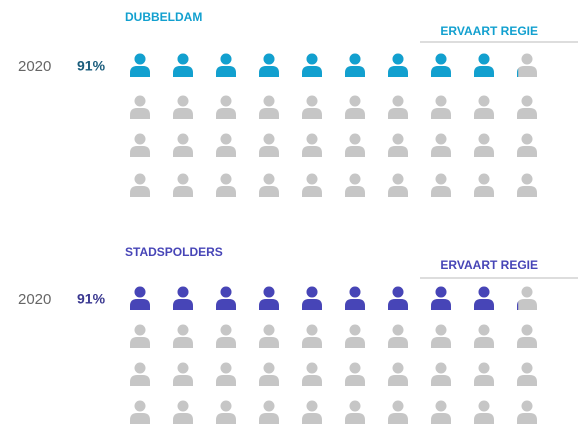 This screenshot has width=578, height=447. Describe the element at coordinates (163, 17) in the screenshot. I see `panel-title: DUBBELDAM` at that location.